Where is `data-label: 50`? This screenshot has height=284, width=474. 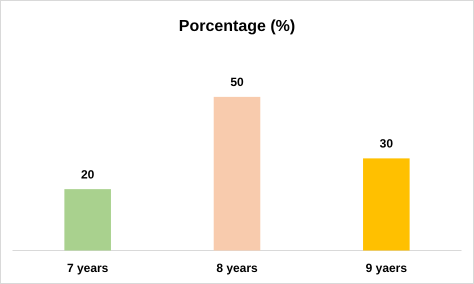
data-label: 50 is located at coordinates (237, 82).